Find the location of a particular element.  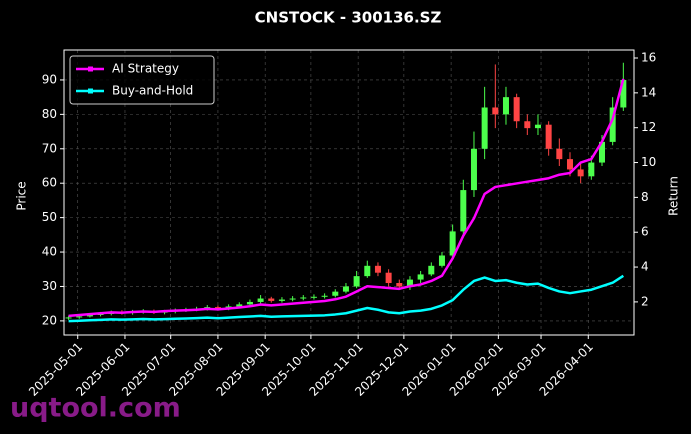

legend: AI Strategy Buy-and-Hold is located at coordinates (142, 80).